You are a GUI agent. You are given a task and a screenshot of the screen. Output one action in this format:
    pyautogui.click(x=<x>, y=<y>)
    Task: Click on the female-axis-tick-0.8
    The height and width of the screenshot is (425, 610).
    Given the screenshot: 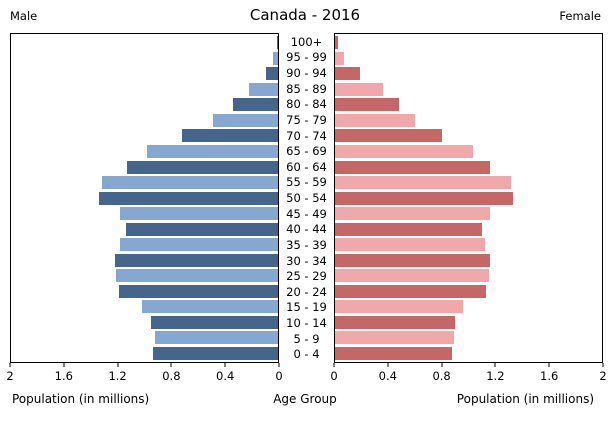 What is the action you would take?
    pyautogui.click(x=442, y=365)
    